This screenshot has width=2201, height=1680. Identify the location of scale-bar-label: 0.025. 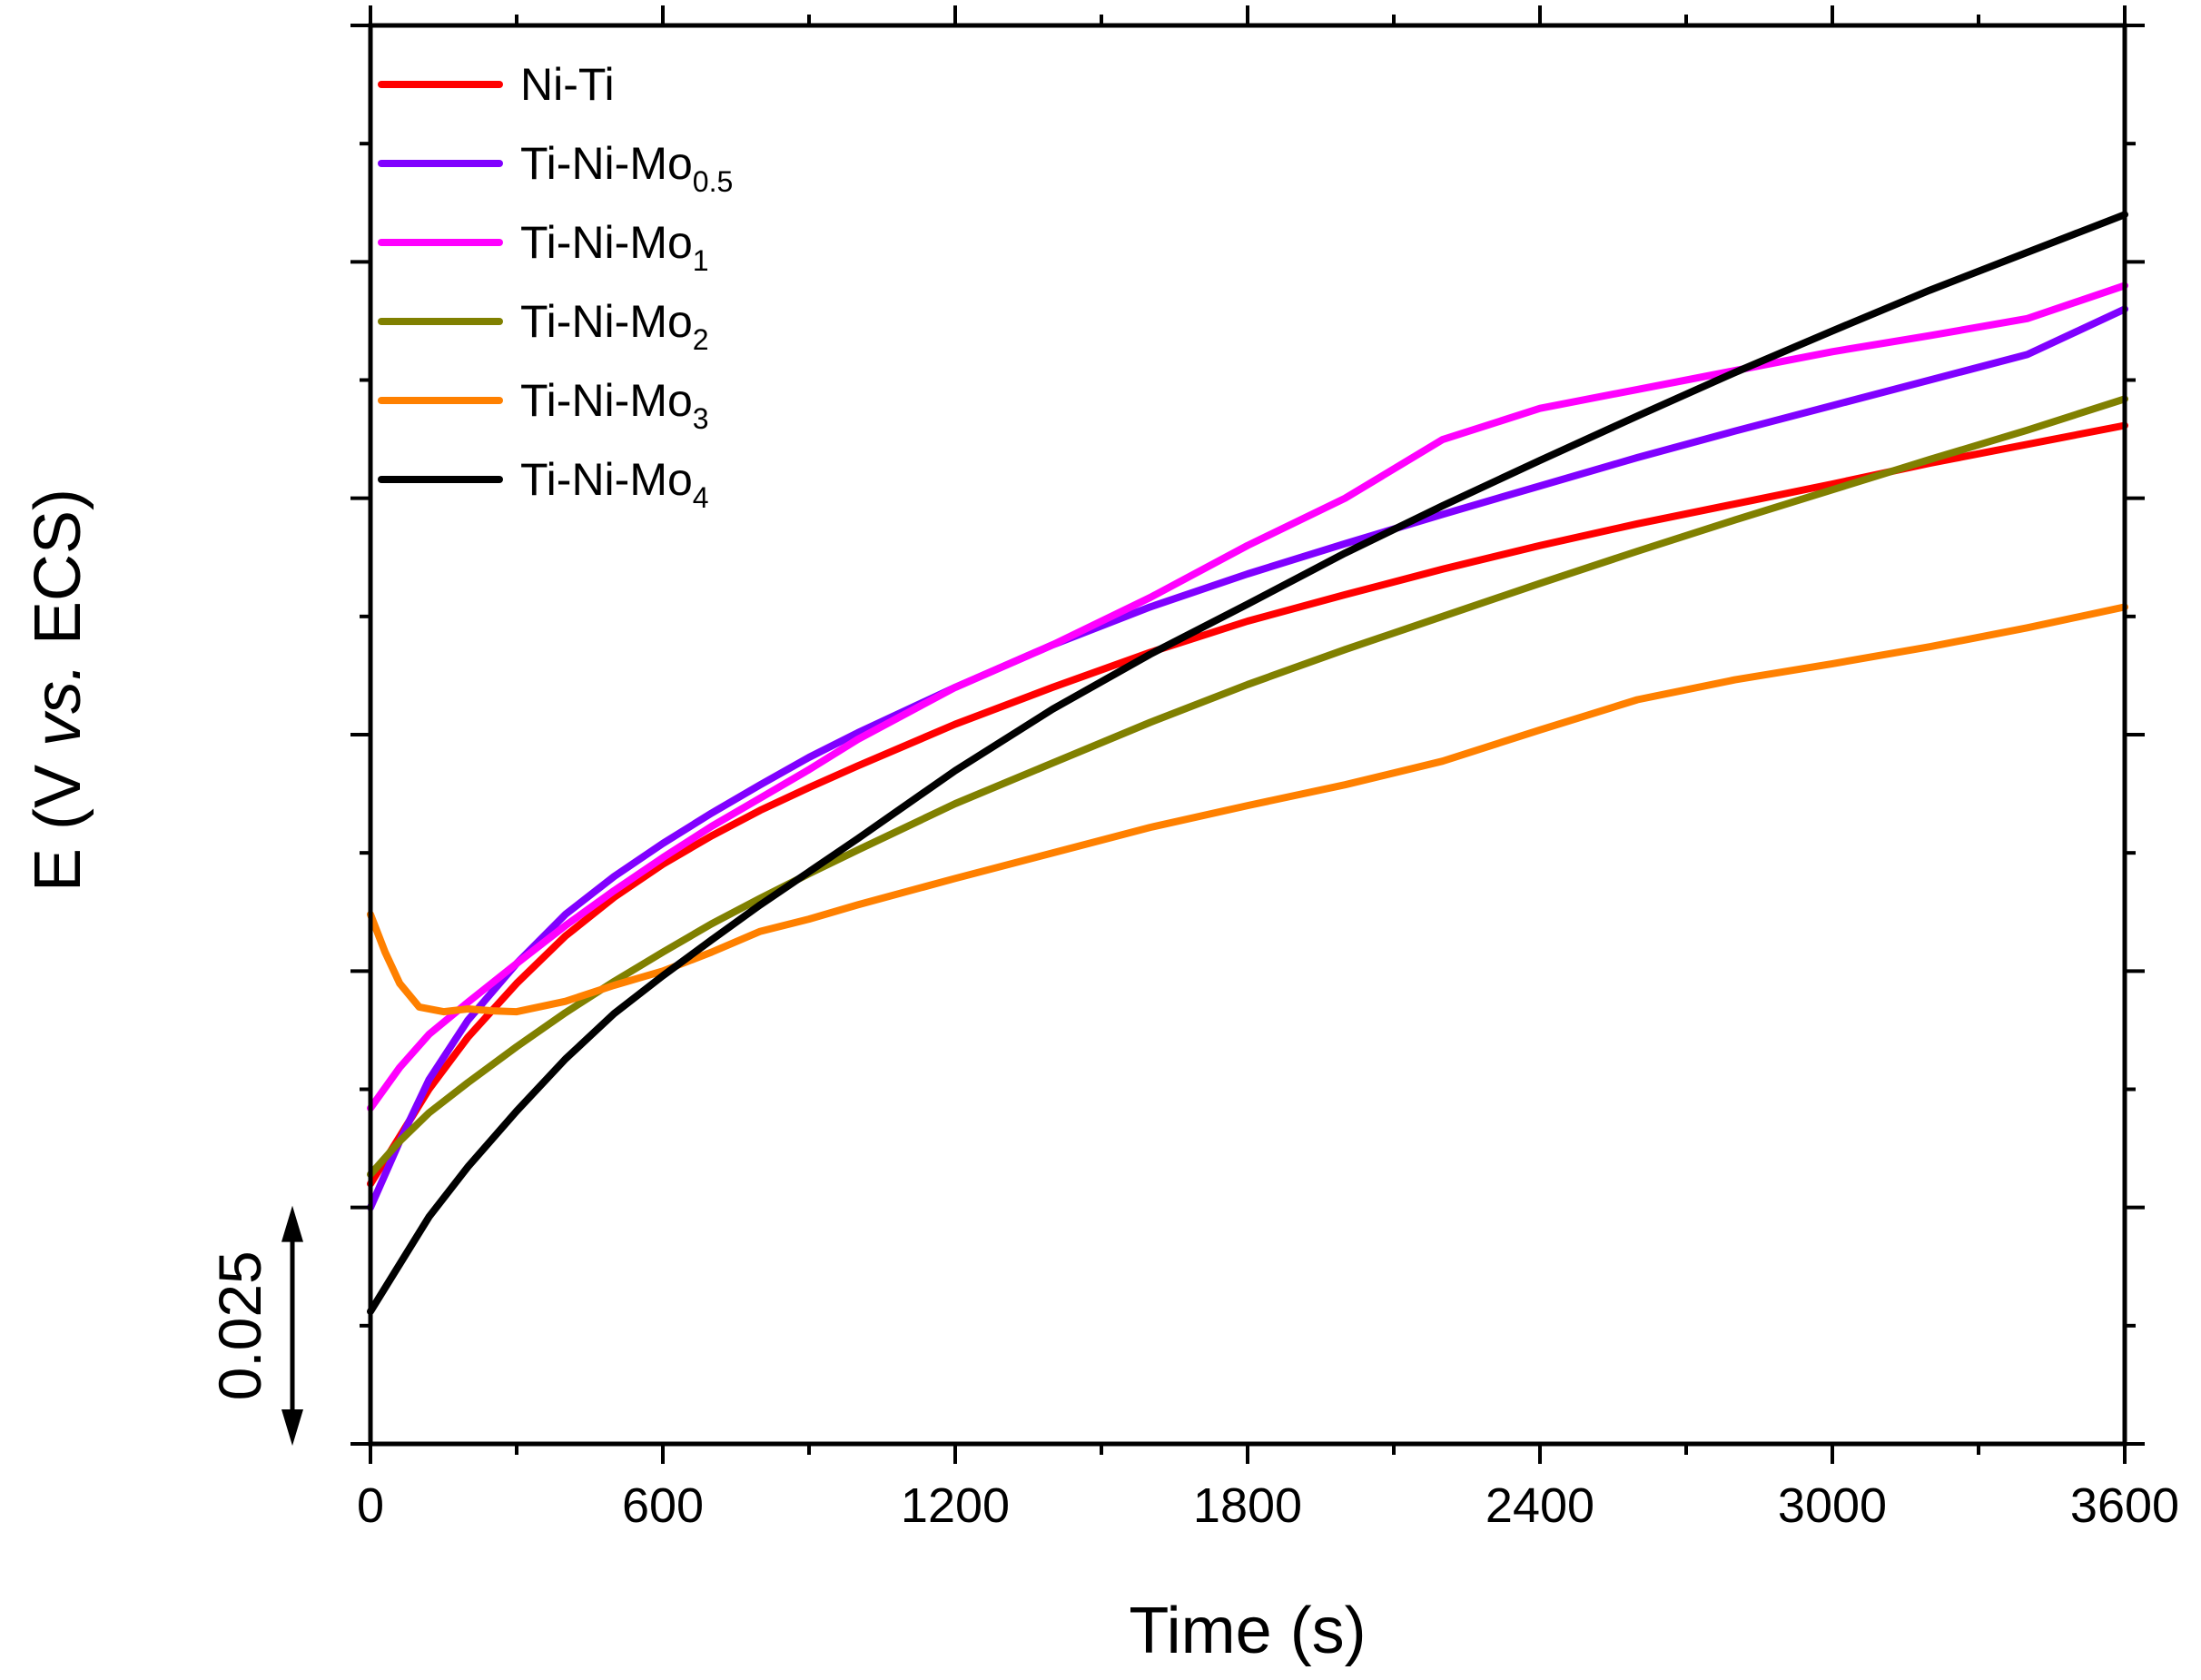
(239, 1325).